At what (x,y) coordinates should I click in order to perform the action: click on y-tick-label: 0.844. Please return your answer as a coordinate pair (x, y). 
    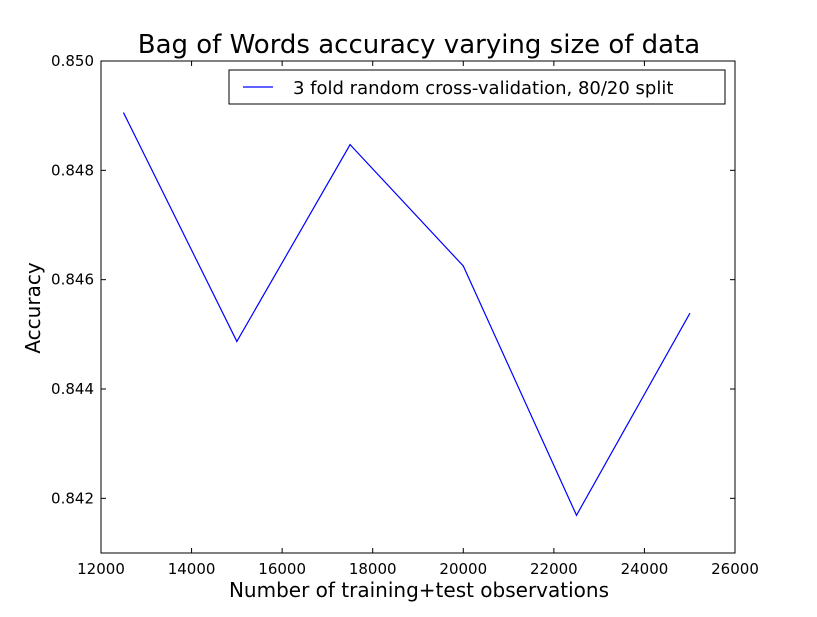
    Looking at the image, I should click on (72, 389).